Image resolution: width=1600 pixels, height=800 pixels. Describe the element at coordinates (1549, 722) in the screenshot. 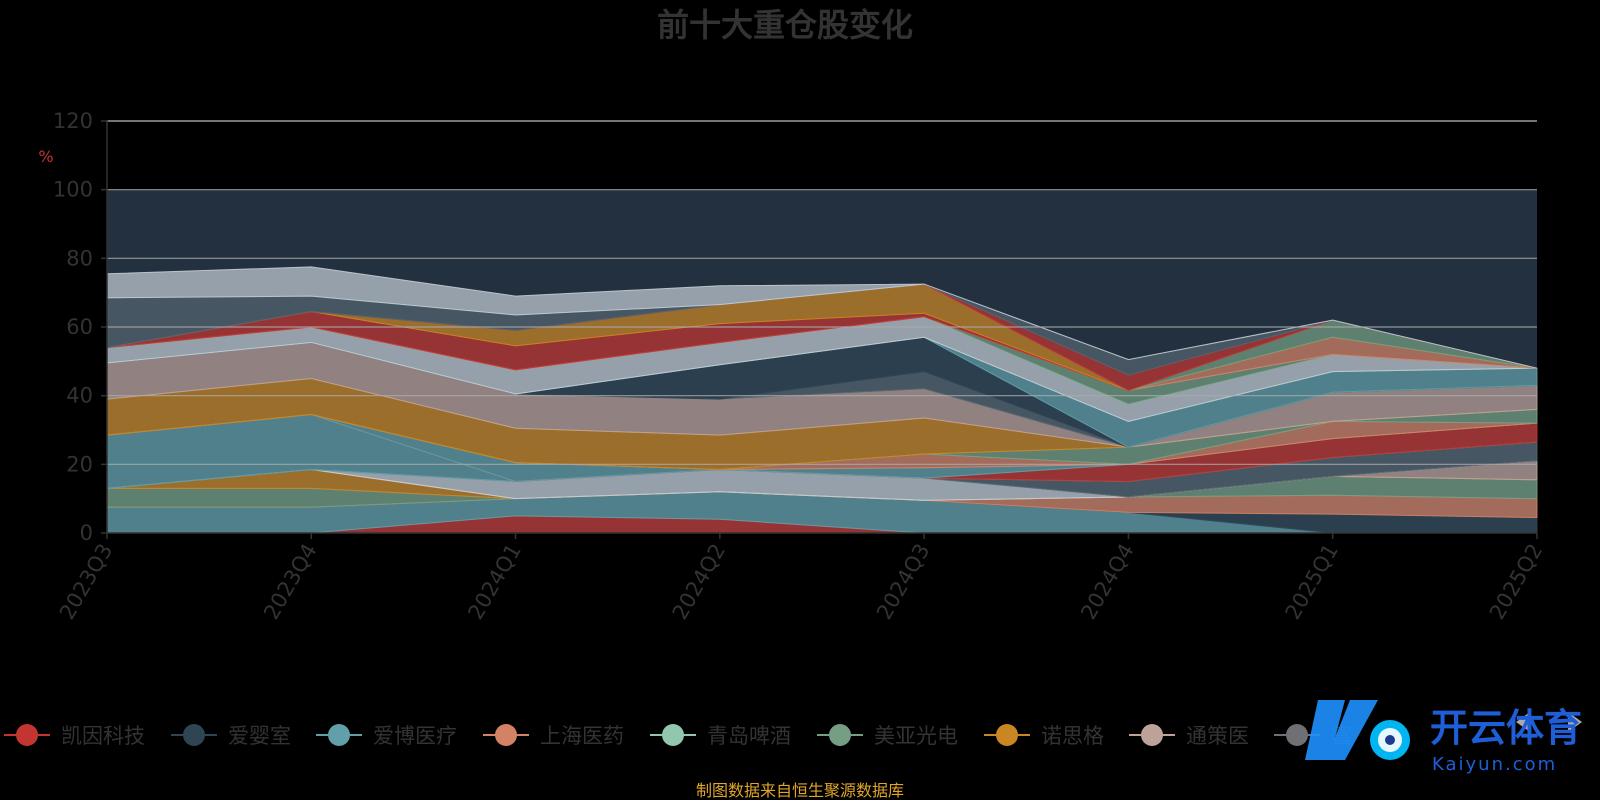

I see `legend-pager` at that location.